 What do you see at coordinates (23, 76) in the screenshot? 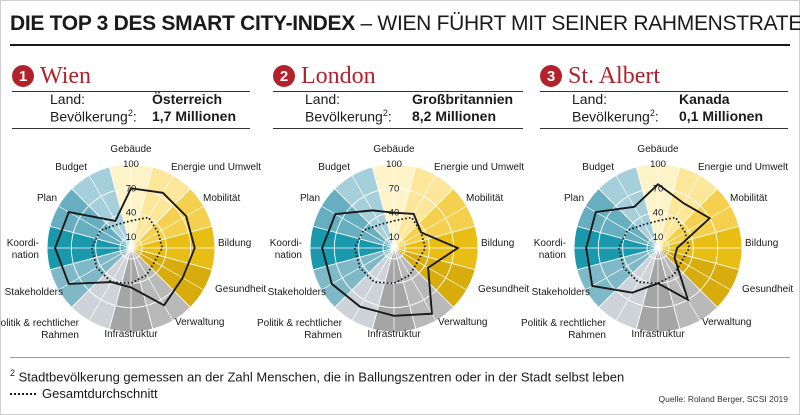
I see `rank-badge: 1` at bounding box center [23, 76].